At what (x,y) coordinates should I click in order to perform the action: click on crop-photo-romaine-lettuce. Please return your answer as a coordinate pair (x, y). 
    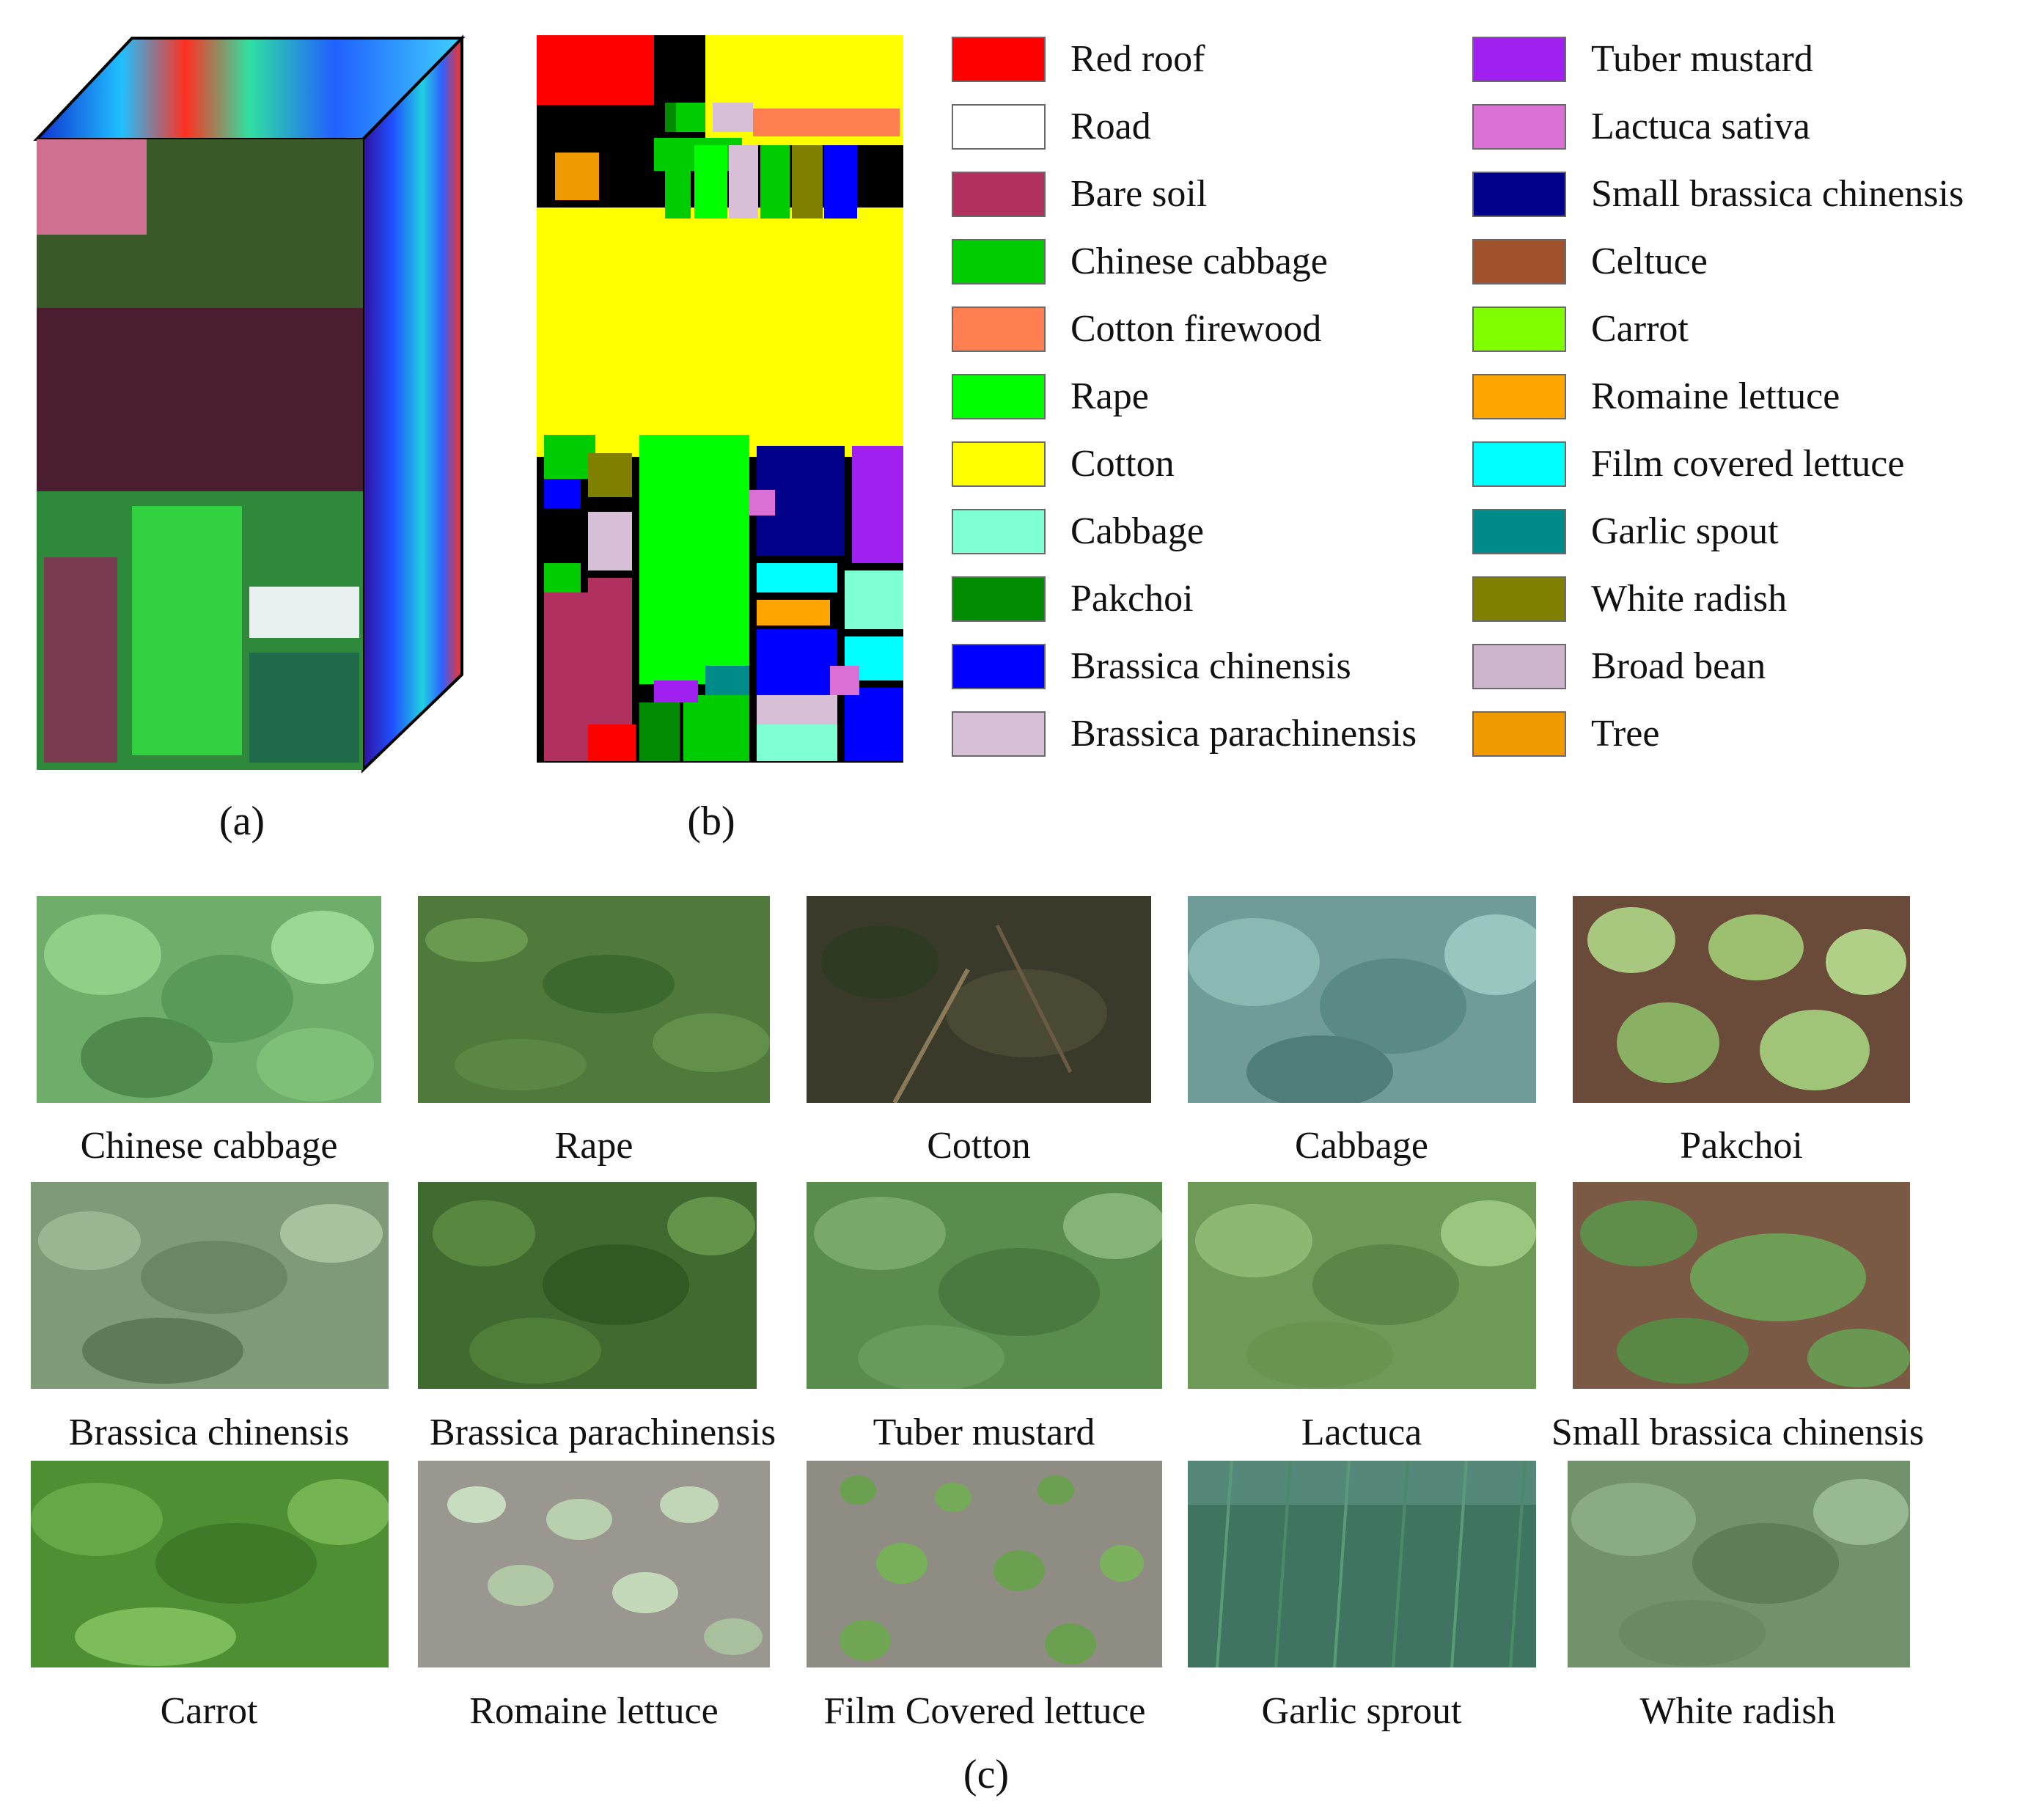
    Looking at the image, I should click on (594, 1564).